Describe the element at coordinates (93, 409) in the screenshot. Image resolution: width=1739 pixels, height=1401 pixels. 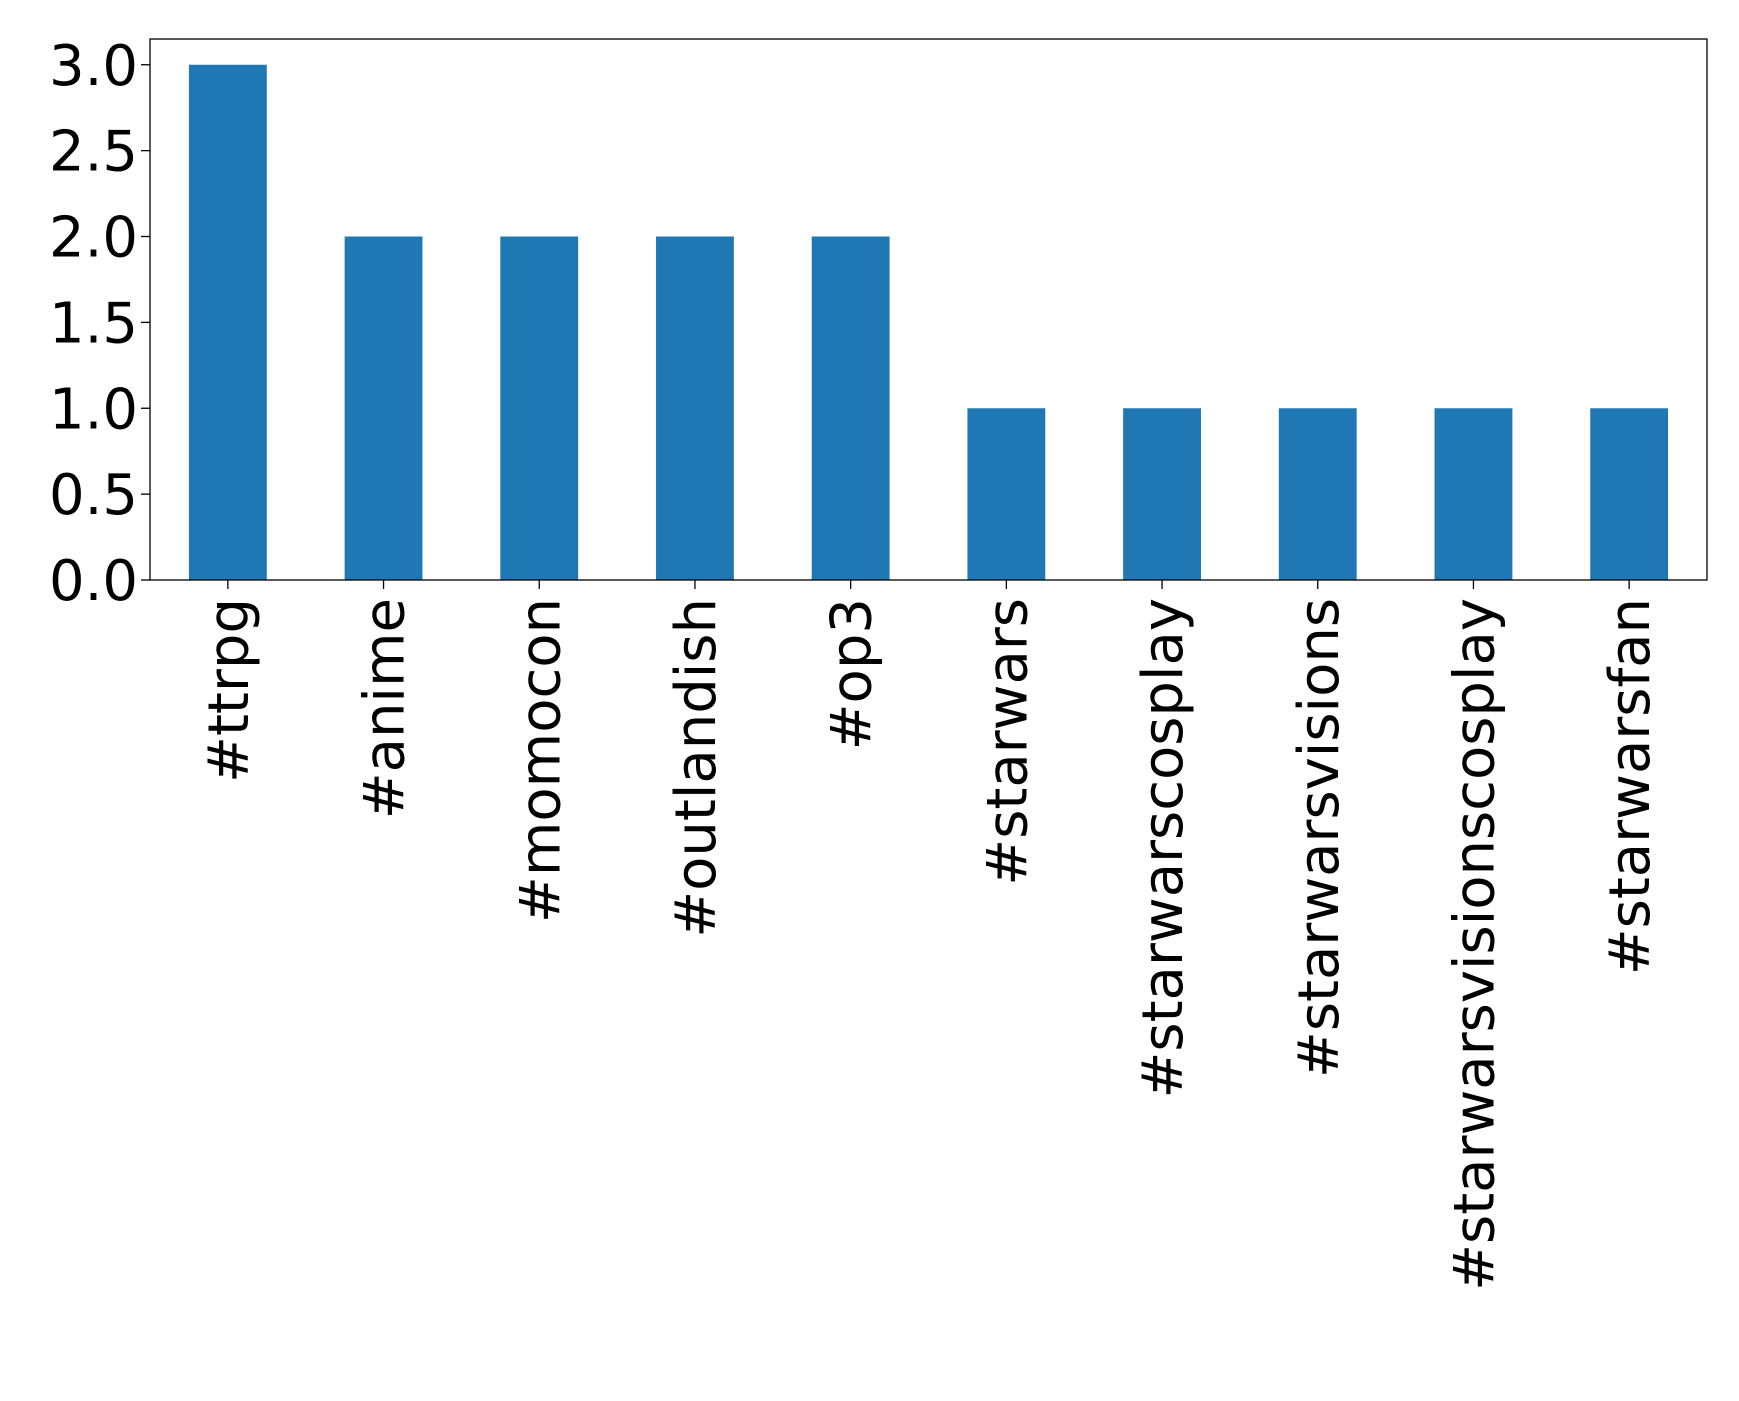
I see `y-tick-label: 1.0` at that location.